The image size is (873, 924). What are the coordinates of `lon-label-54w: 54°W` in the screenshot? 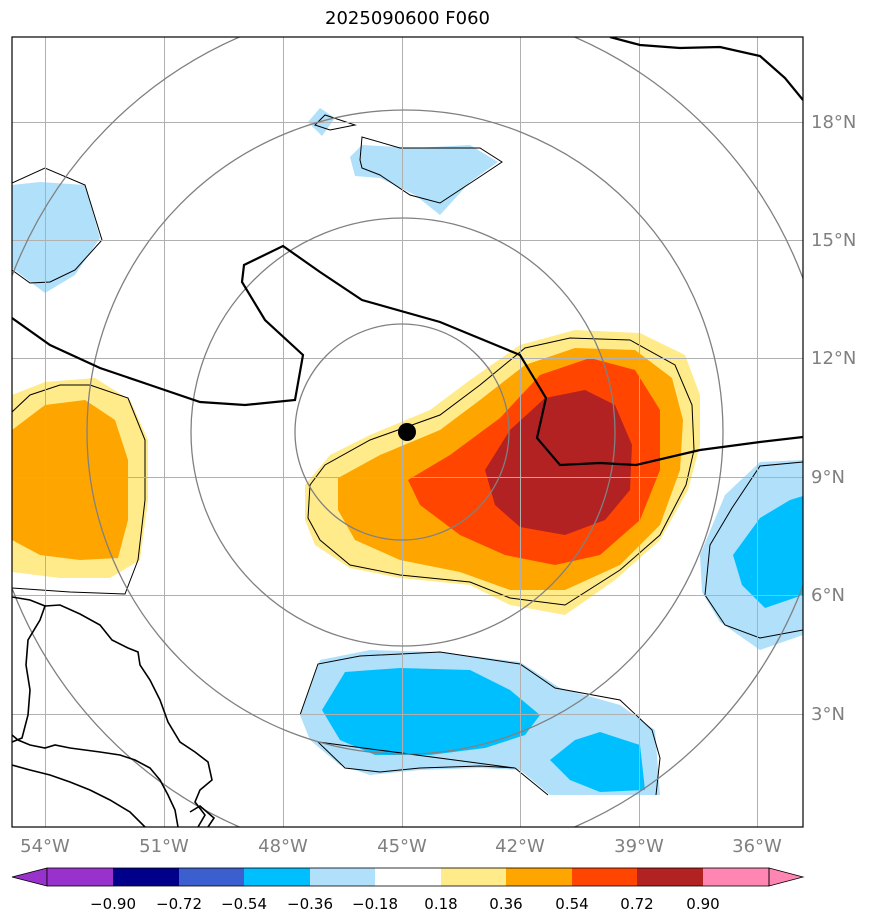 It's located at (45, 846).